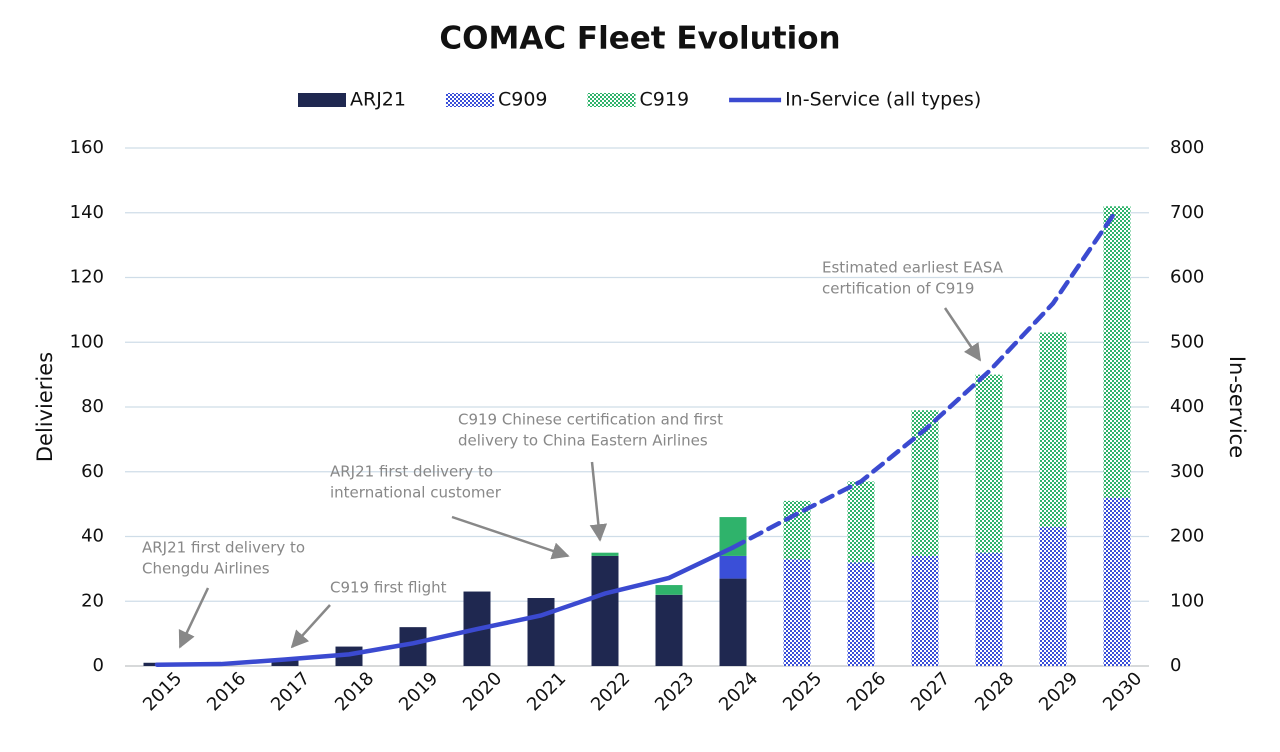 The width and height of the screenshot is (1280, 752). Describe the element at coordinates (590, 420) in the screenshot. I see `annotation: C919 Chinese certification and first` at that location.